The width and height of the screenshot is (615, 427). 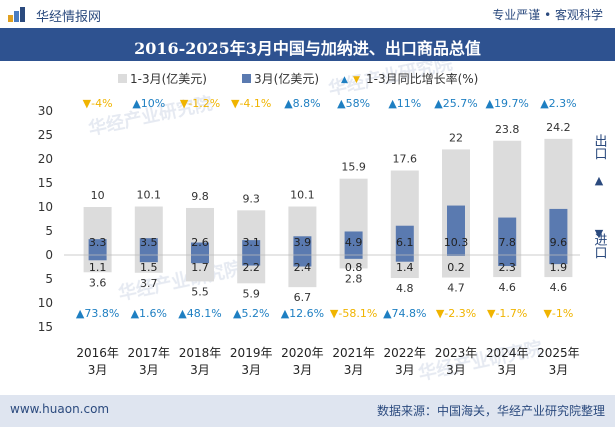 I want to click on export-month-label: 2.6, so click(x=200, y=242).